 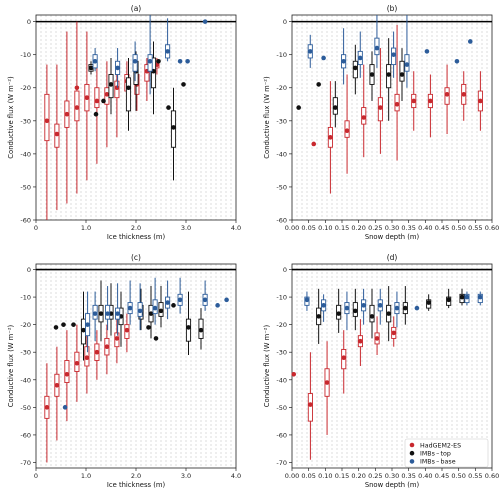 What do you see at coordinates (358, 476) in the screenshot?
I see `x-tick-label: 0.20` at bounding box center [358, 476].